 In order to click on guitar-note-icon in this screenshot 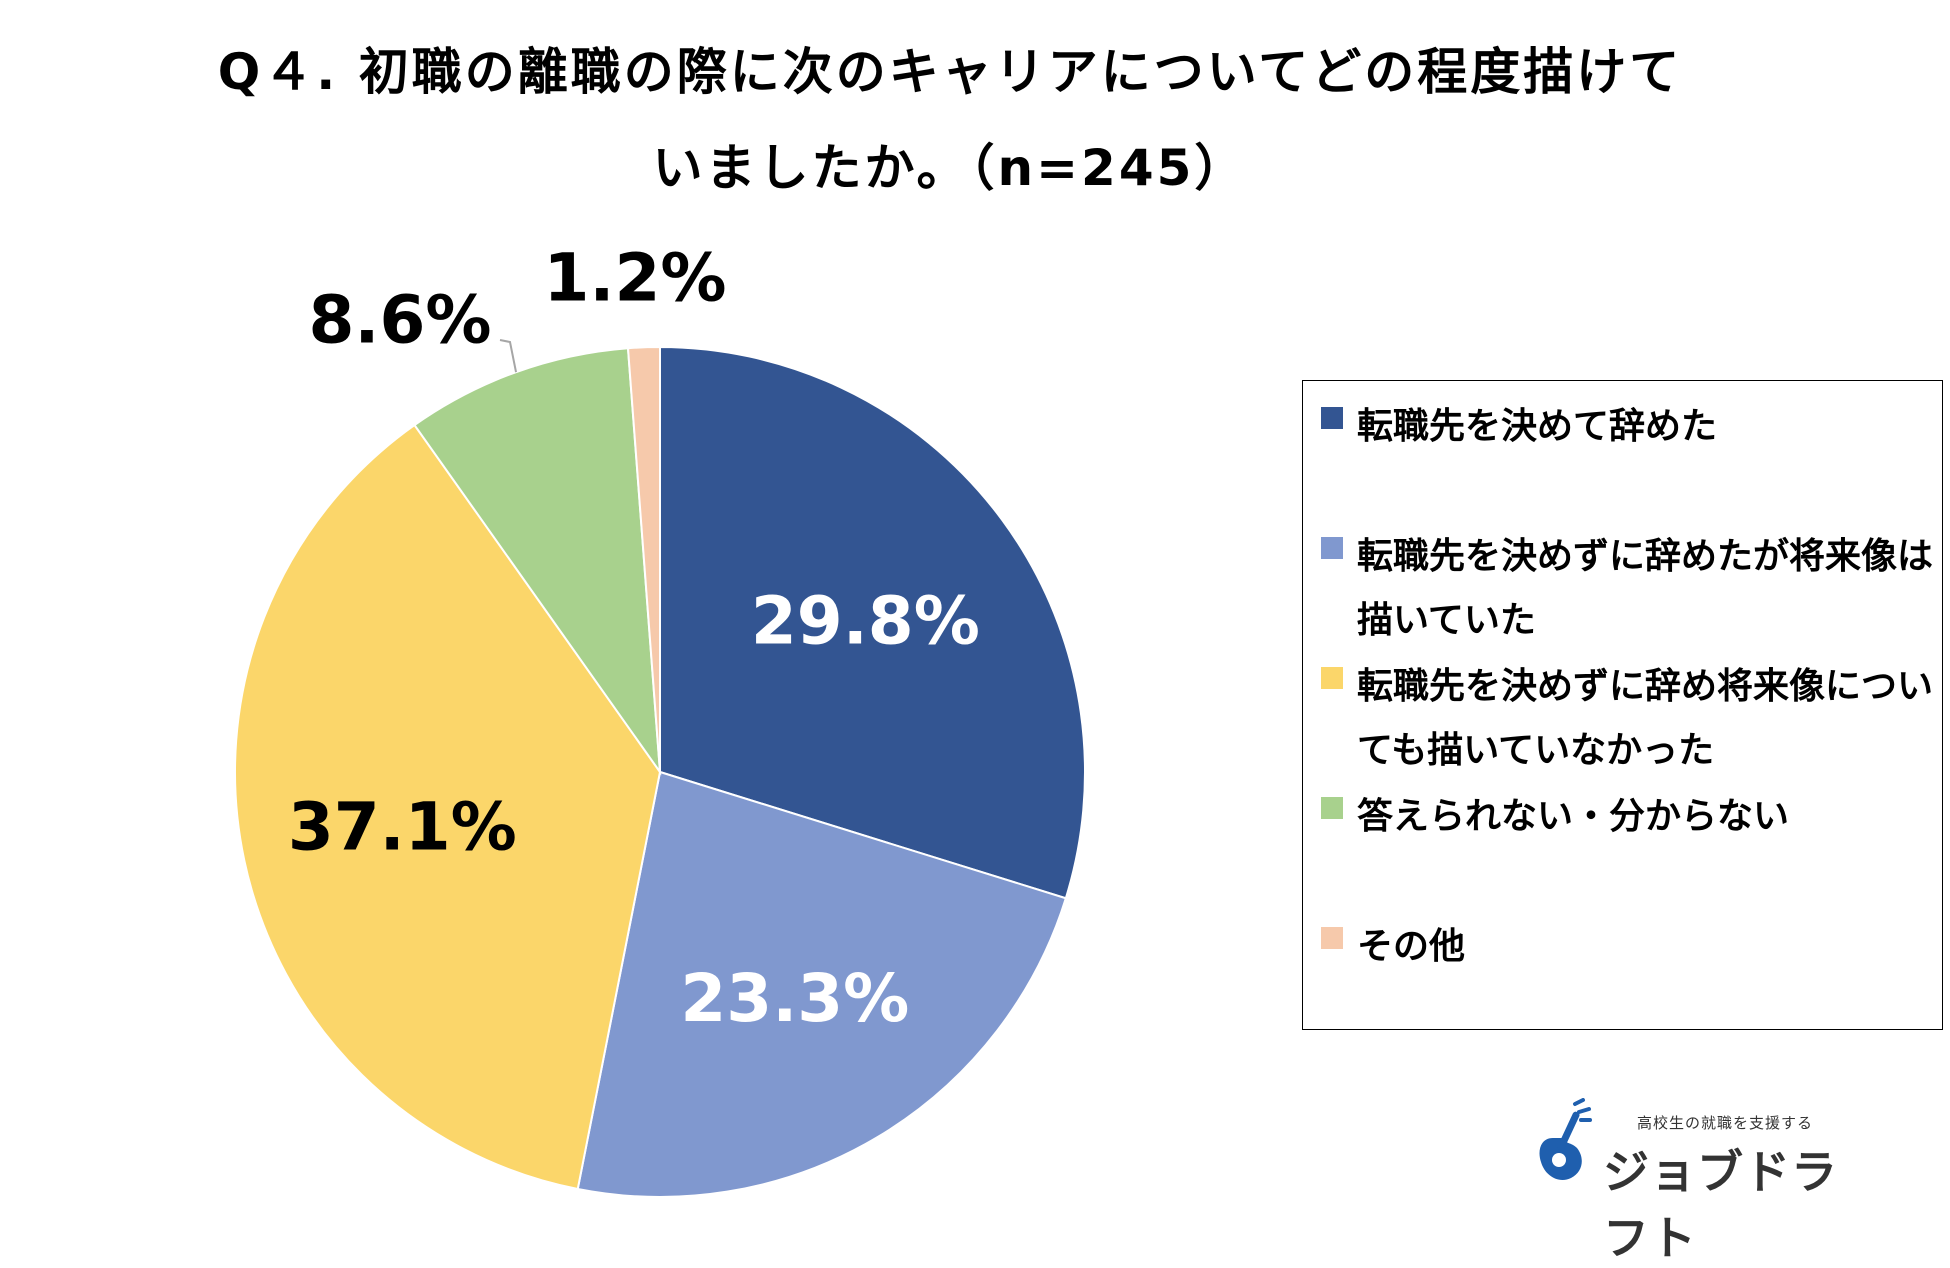, I will do `click(1565, 1139)`.